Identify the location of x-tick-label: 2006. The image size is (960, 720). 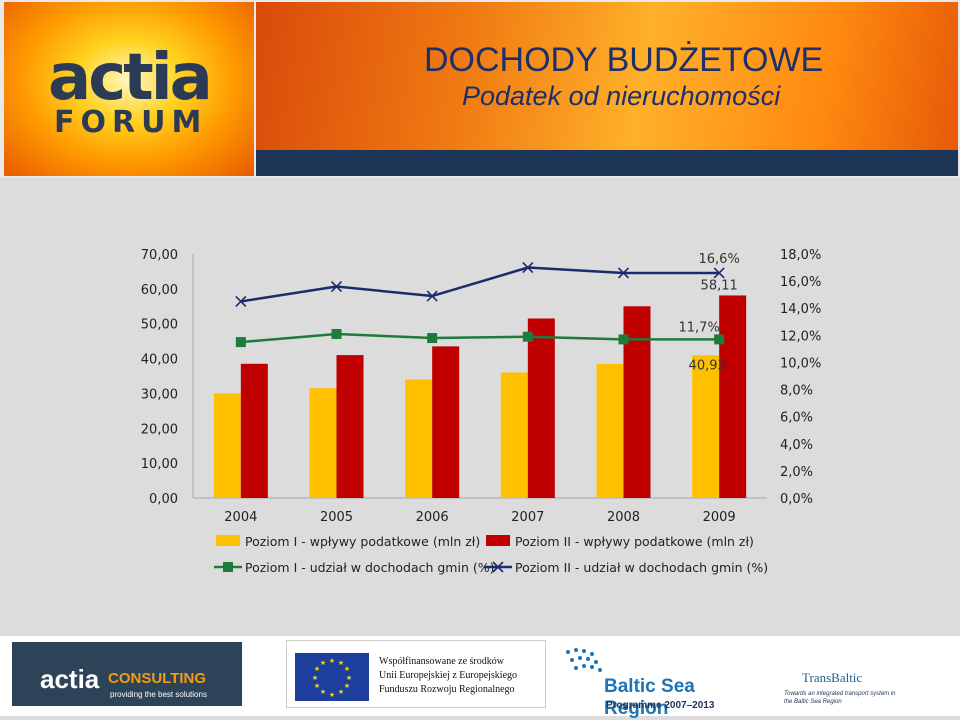
(432, 517).